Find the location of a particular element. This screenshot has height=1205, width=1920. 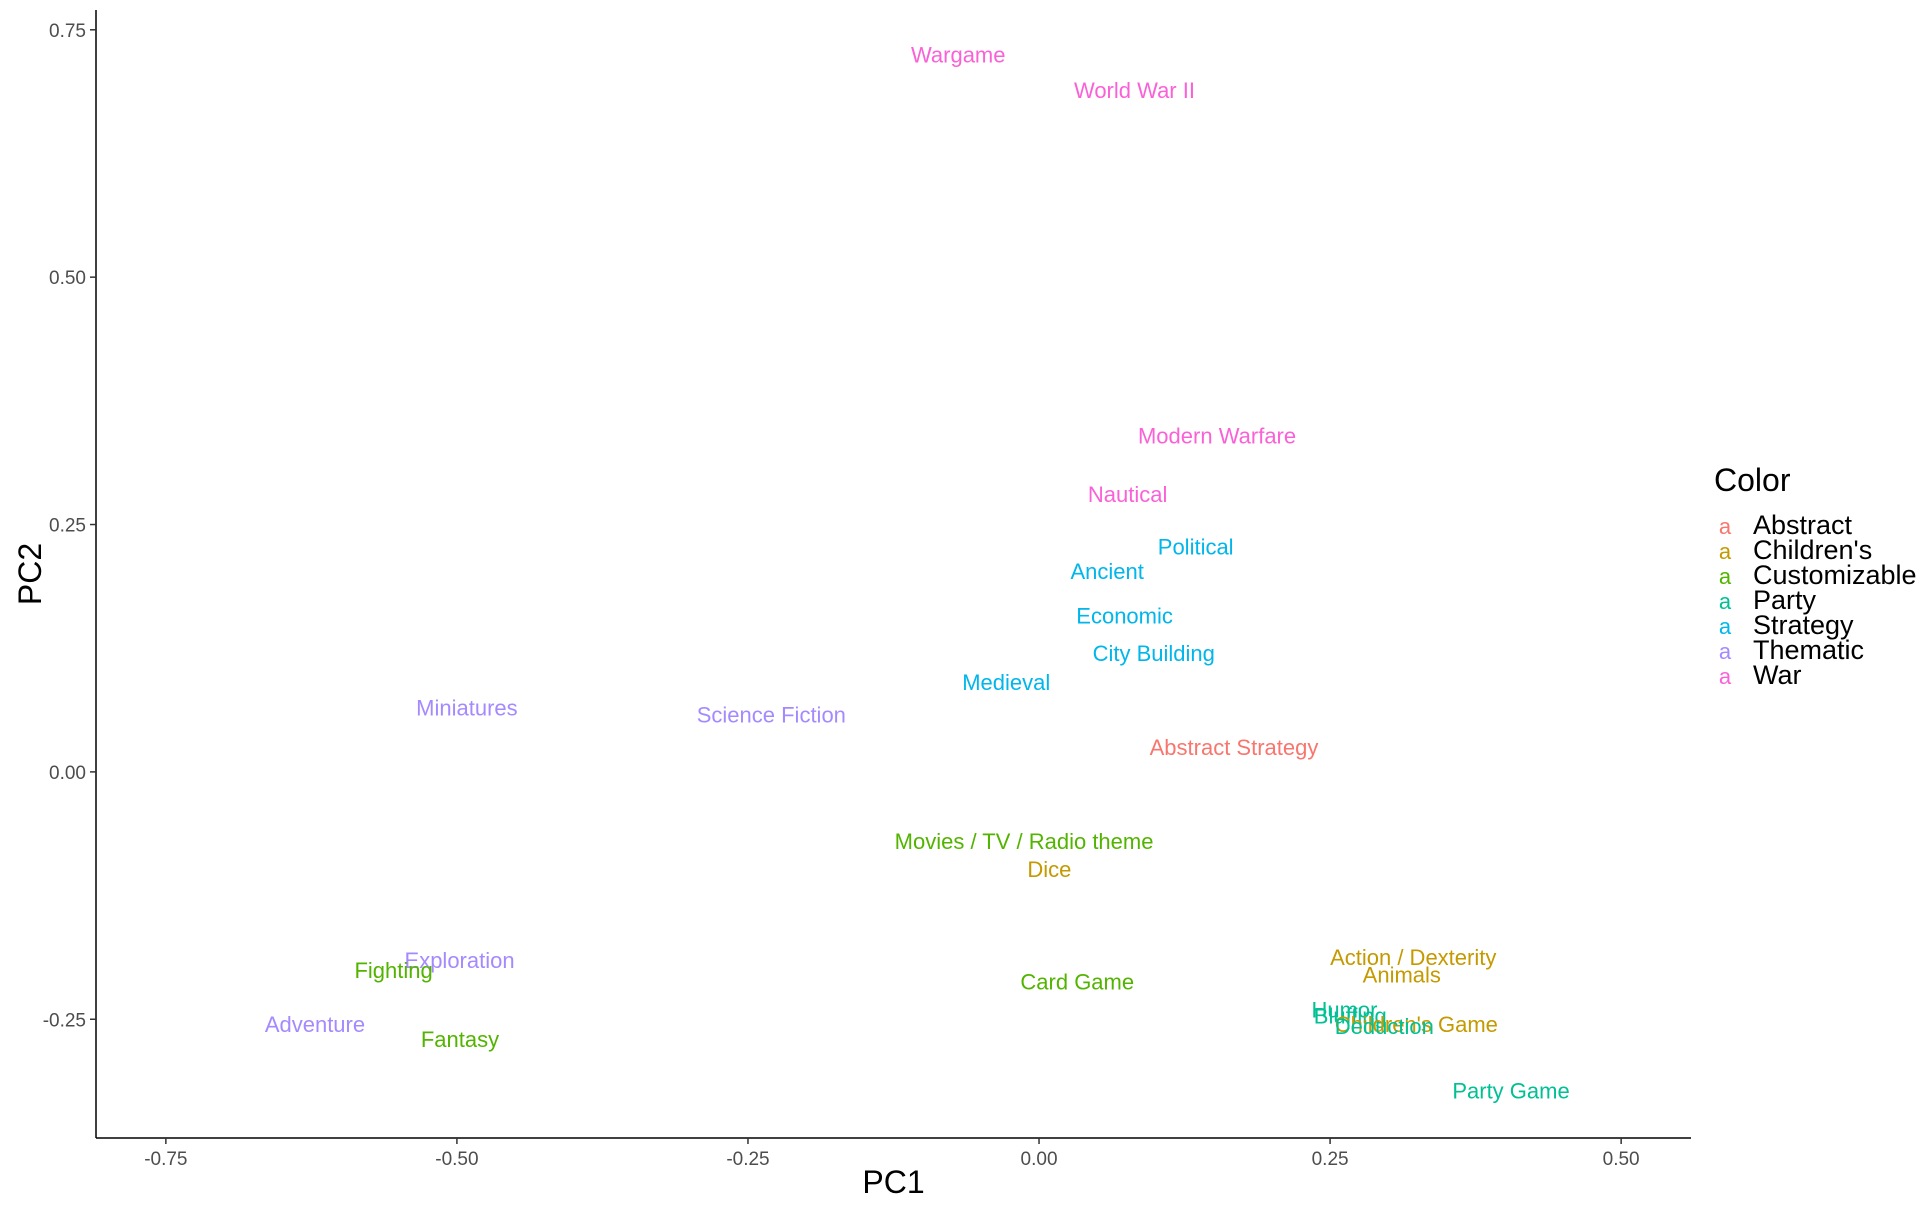

y-tick-label: 0.25 is located at coordinates (67, 526).